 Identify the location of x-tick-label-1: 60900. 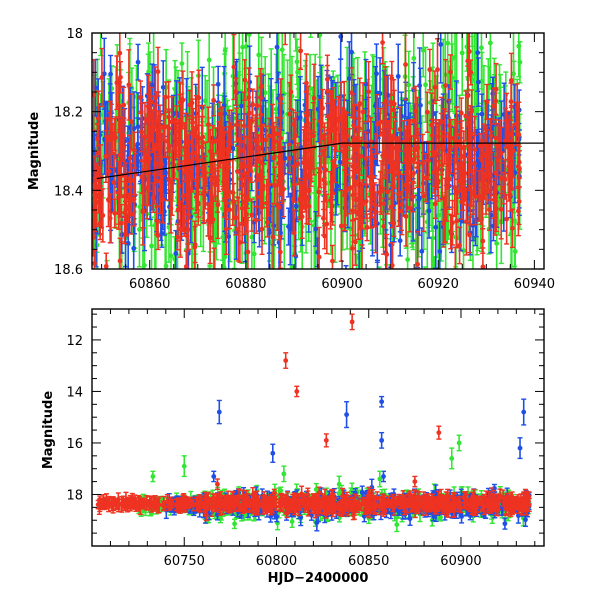
(460, 561).